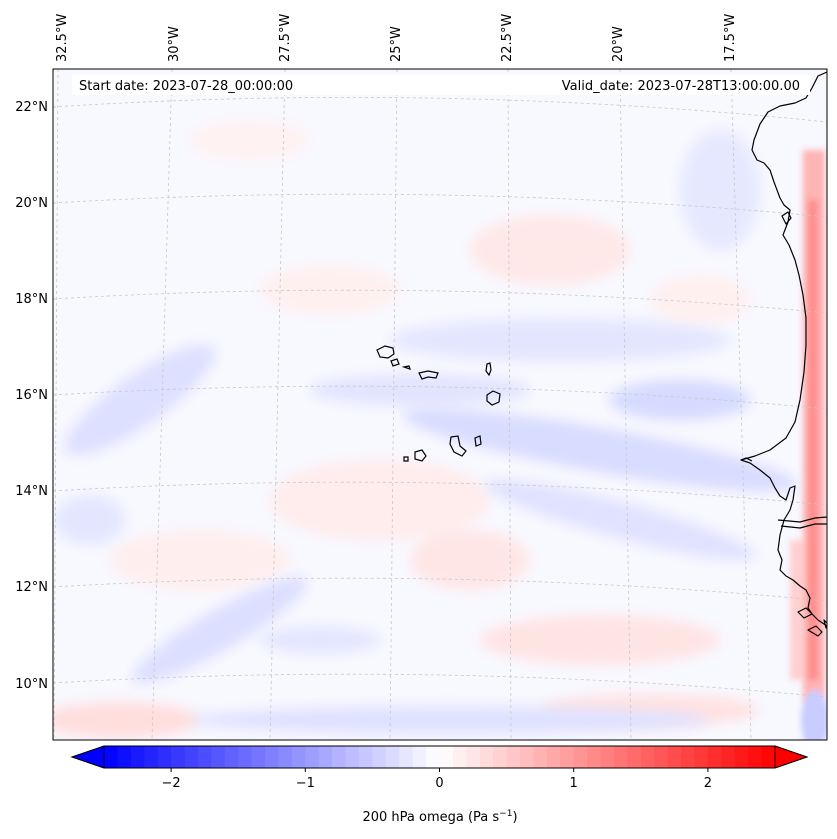 The width and height of the screenshot is (837, 839). I want to click on coastline-mauritania-senegal, so click(783, 349).